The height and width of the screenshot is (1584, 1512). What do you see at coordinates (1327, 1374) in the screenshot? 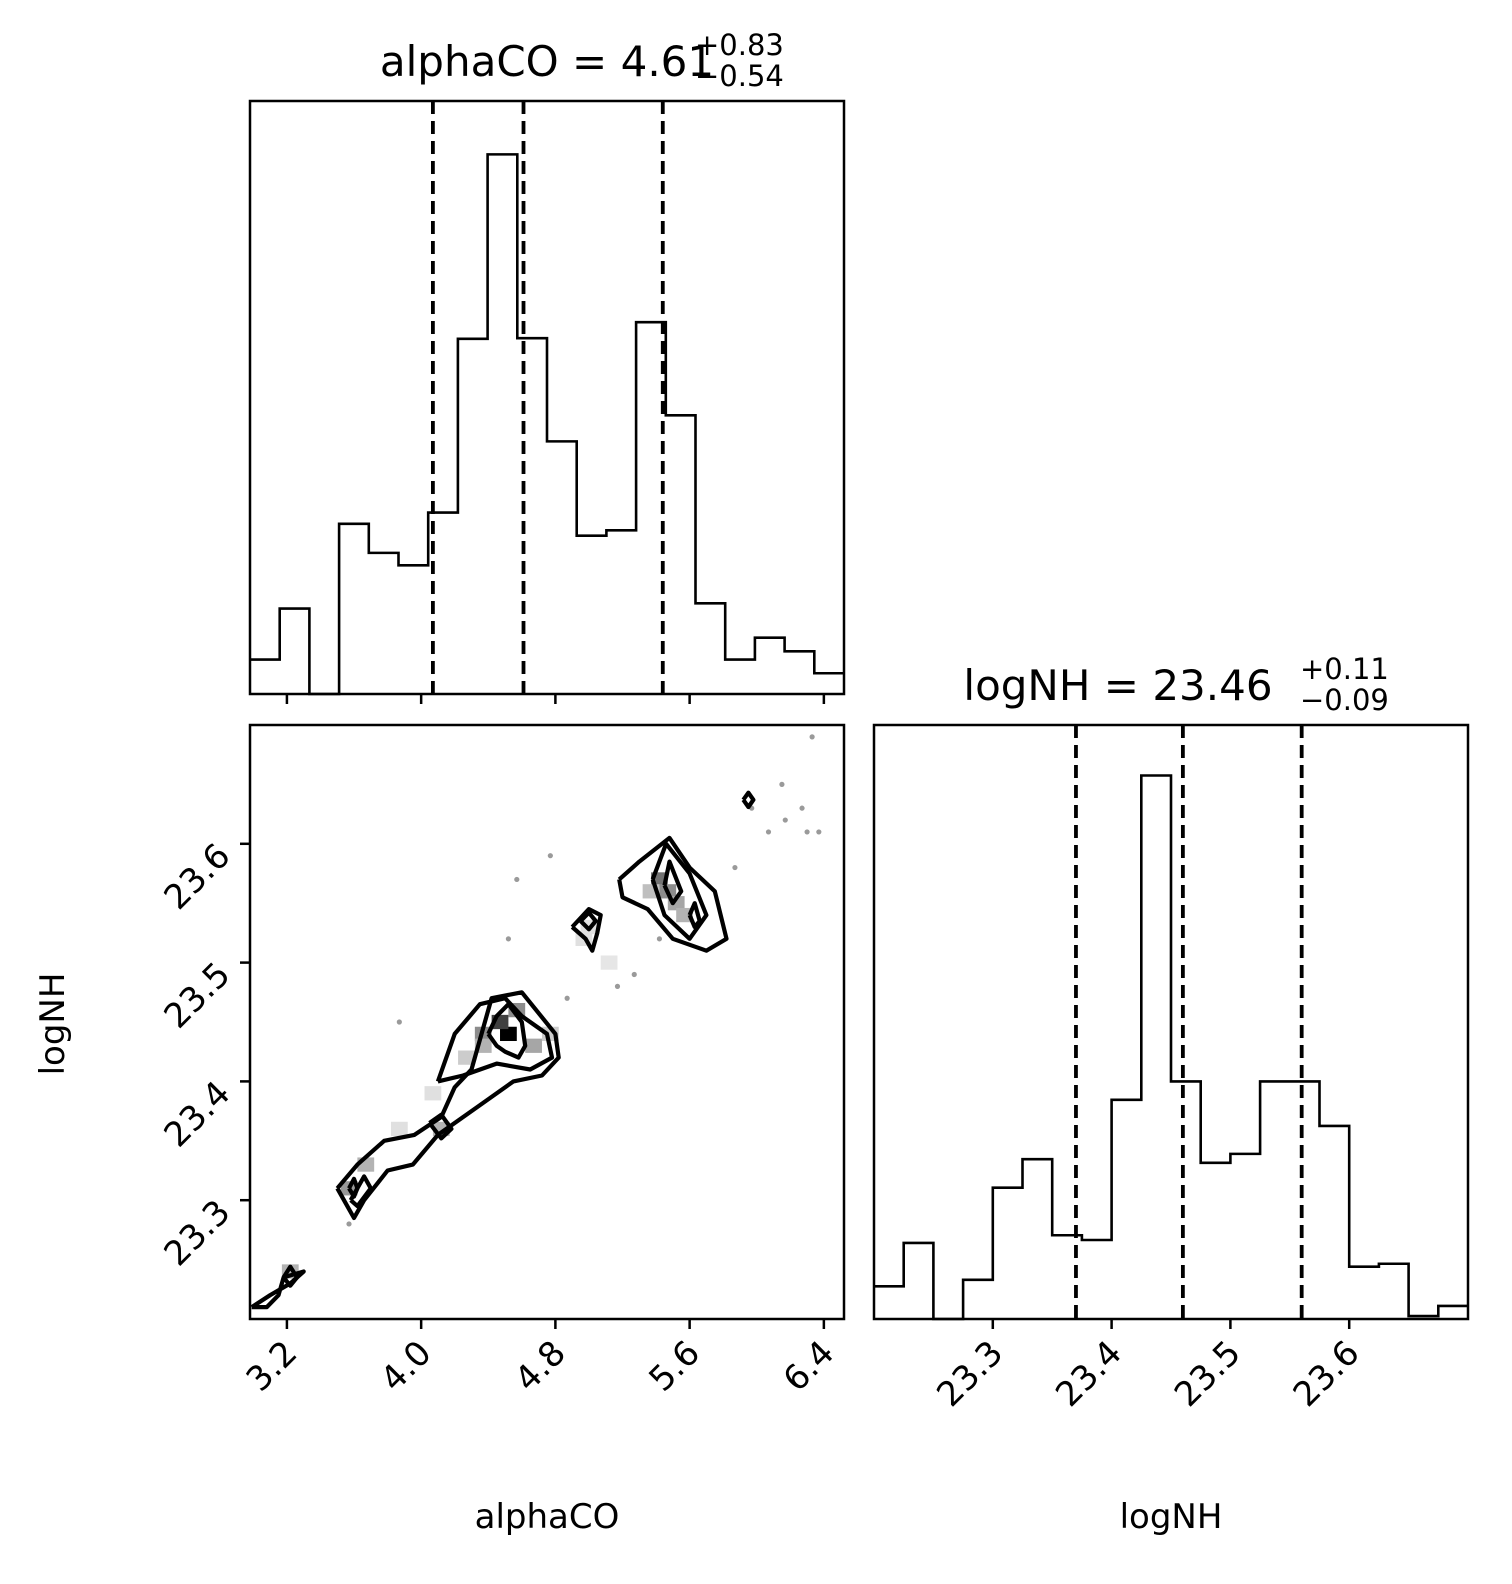
I see `logNH-xtick-label-3: 23.6` at bounding box center [1327, 1374].